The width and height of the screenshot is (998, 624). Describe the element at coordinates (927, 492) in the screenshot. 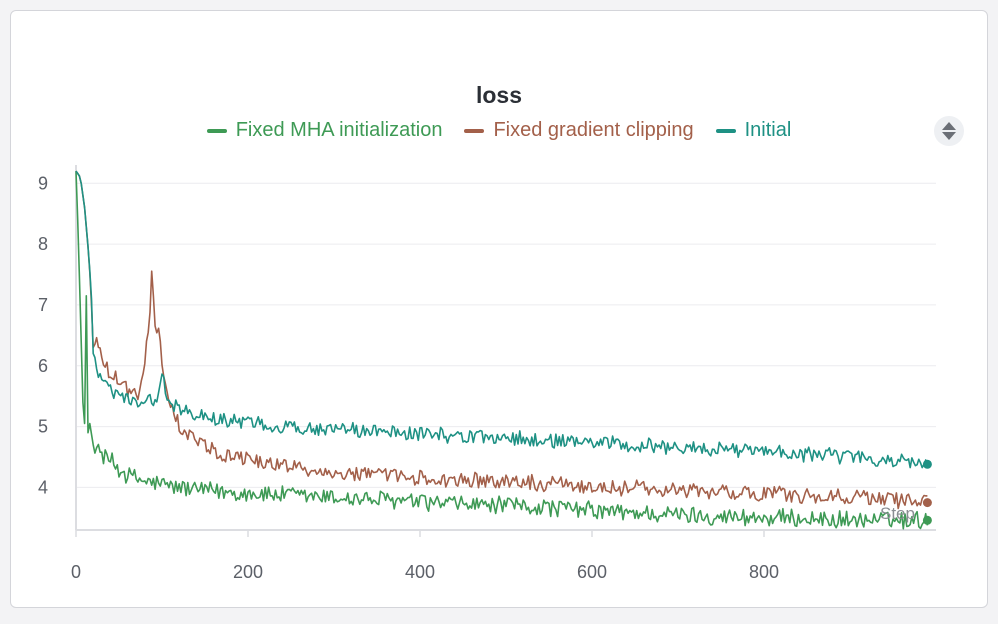

I see `series-endpoints` at that location.